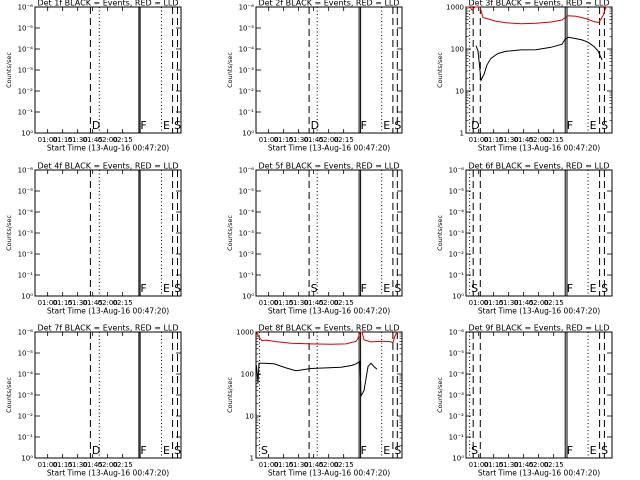 The height and width of the screenshot is (480, 640). Describe the element at coordinates (475, 125) in the screenshot. I see `marker-label: D` at that location.